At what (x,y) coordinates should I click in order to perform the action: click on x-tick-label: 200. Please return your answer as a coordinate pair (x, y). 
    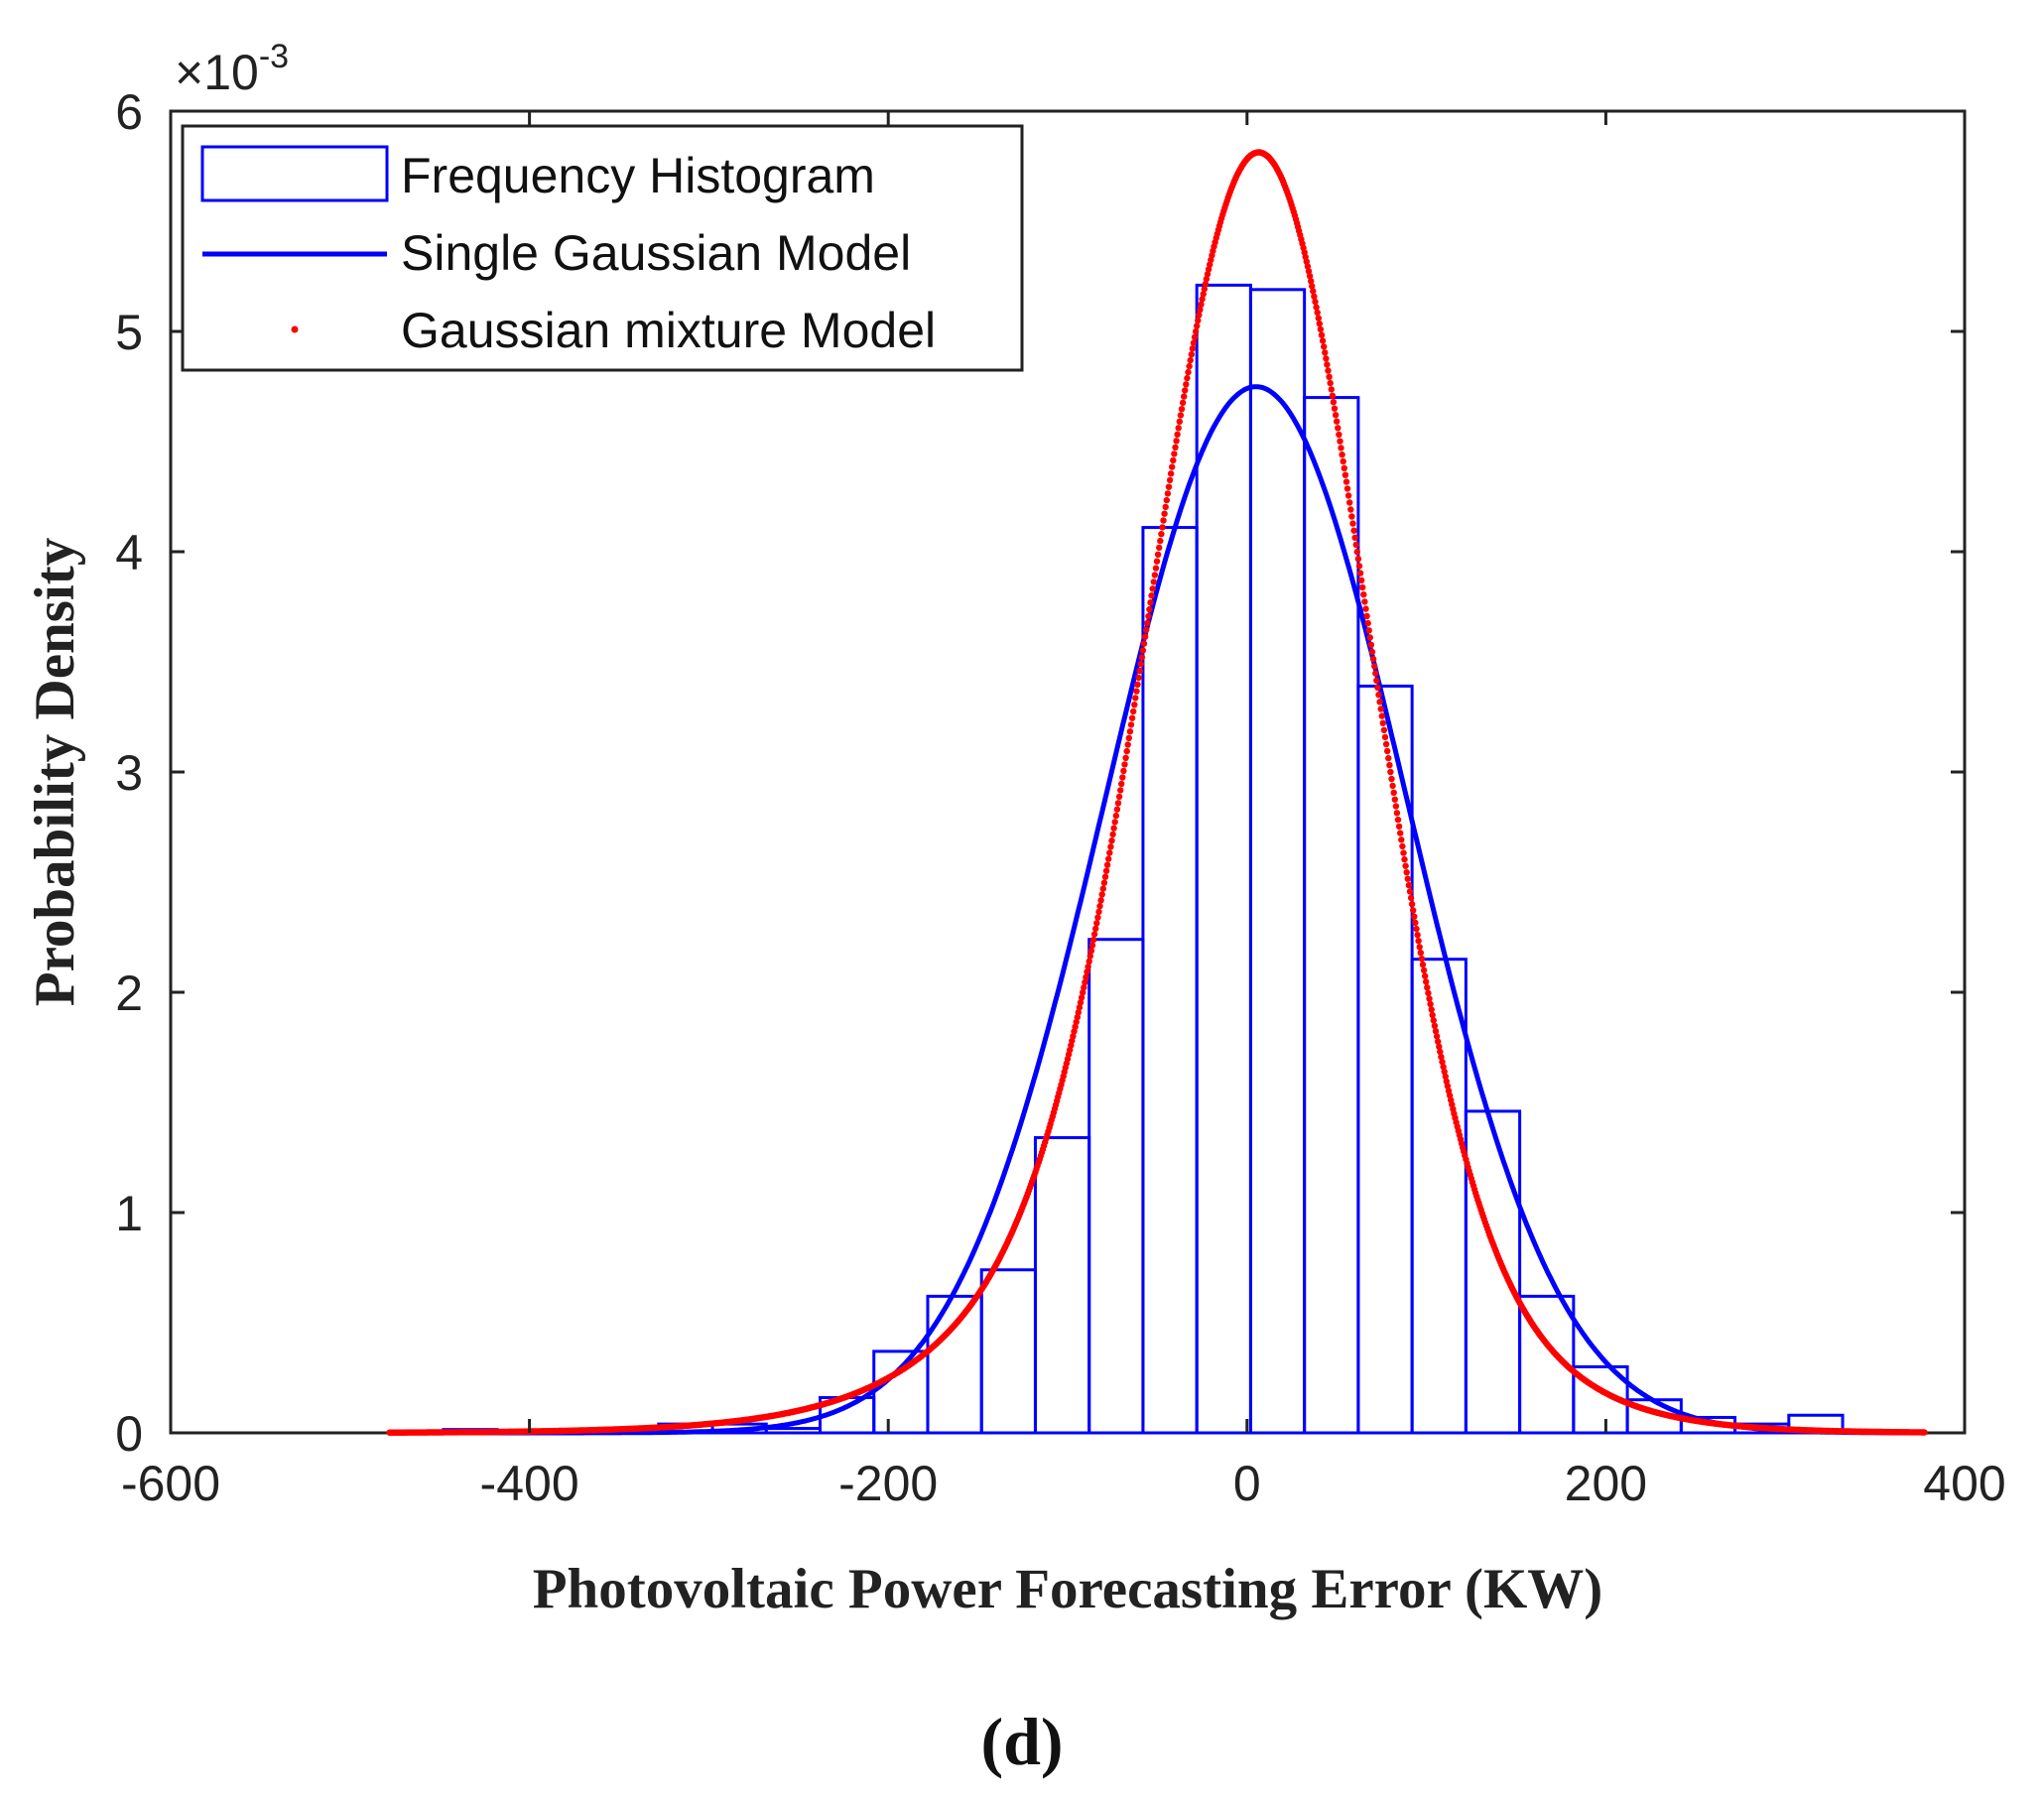
    Looking at the image, I should click on (1606, 1484).